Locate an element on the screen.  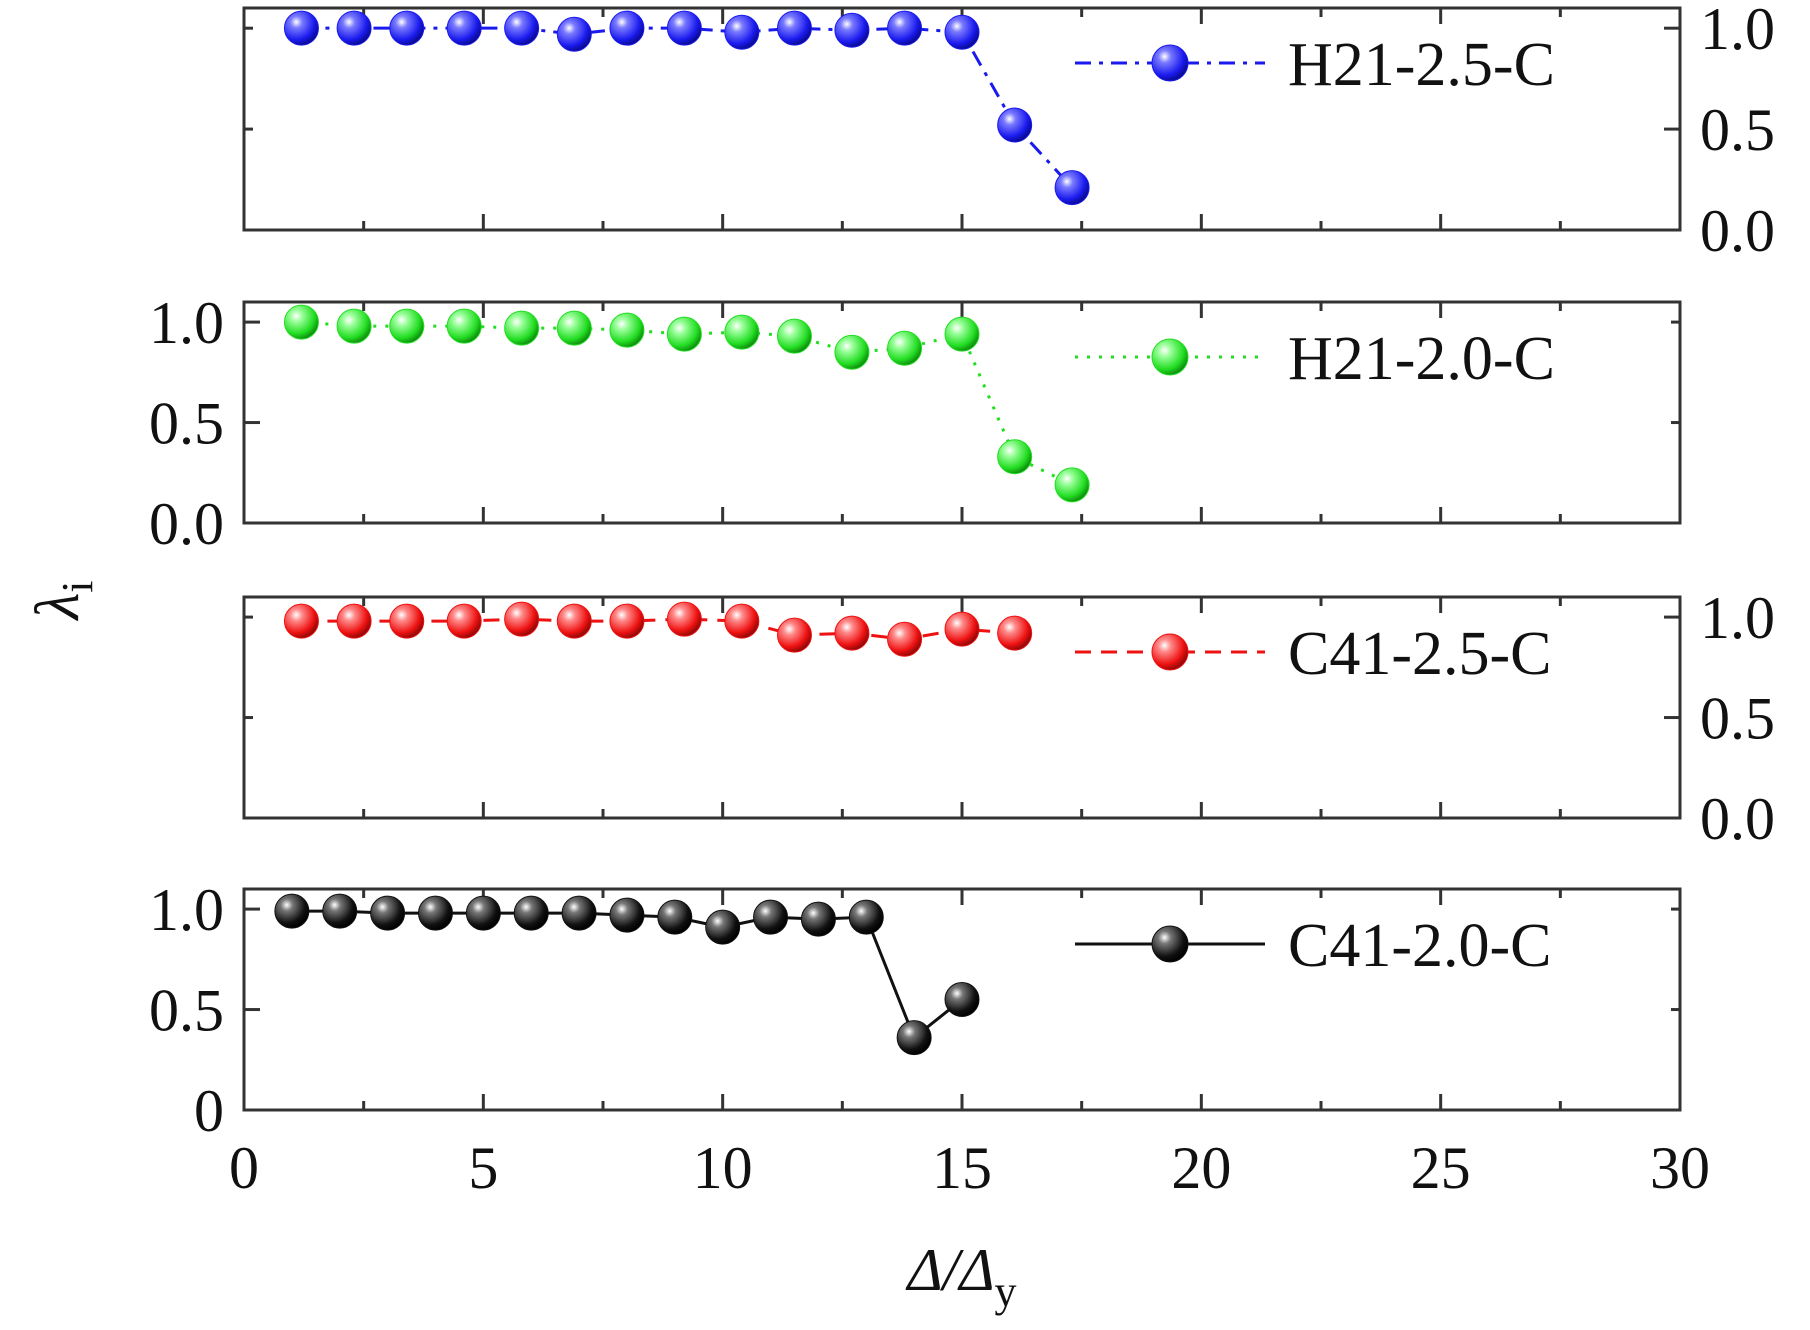
x-tick-label: 5 is located at coordinates (483, 1168).